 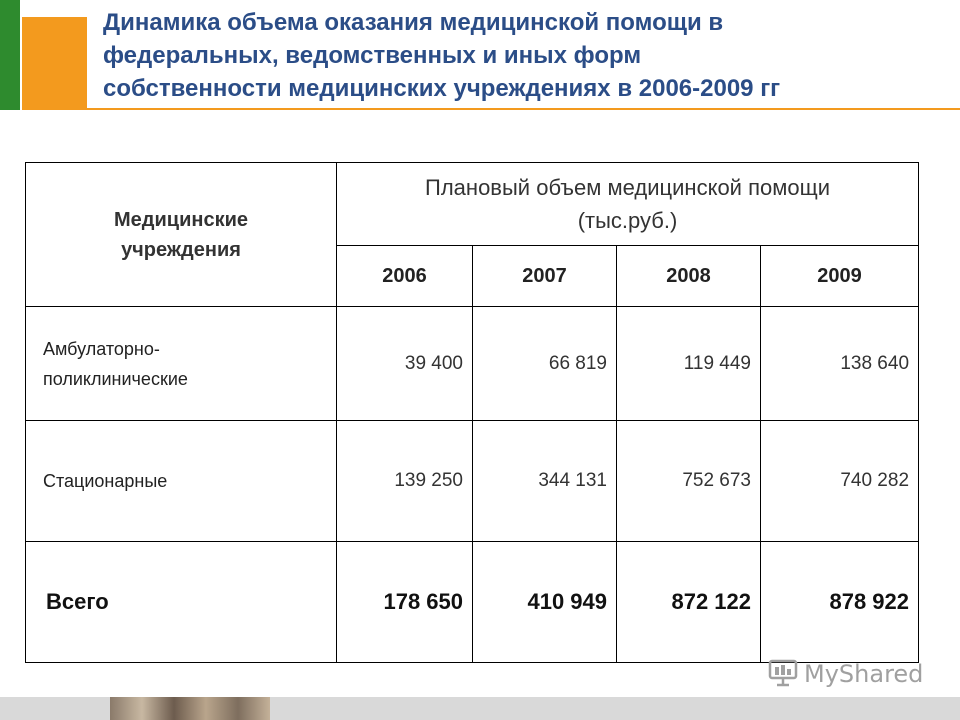 I want to click on total-cell: 410 949, so click(x=544, y=602).